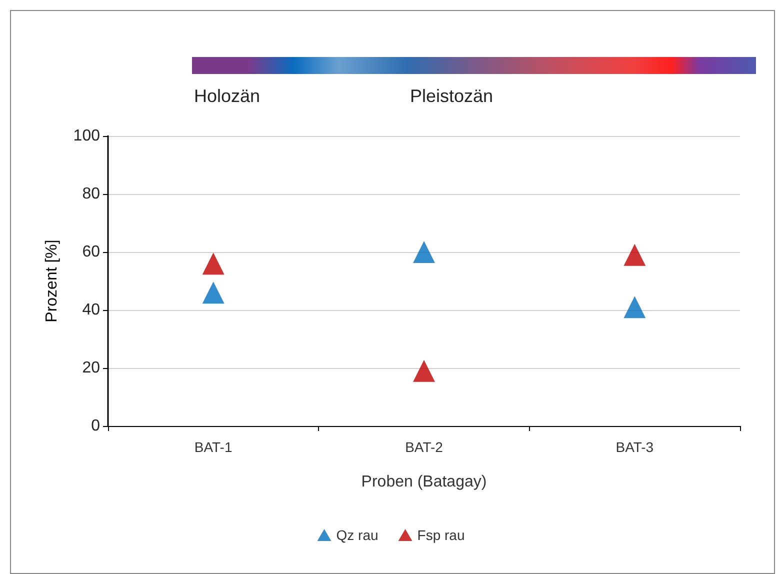  What do you see at coordinates (91, 252) in the screenshot?
I see `y-tick-label: 60` at bounding box center [91, 252].